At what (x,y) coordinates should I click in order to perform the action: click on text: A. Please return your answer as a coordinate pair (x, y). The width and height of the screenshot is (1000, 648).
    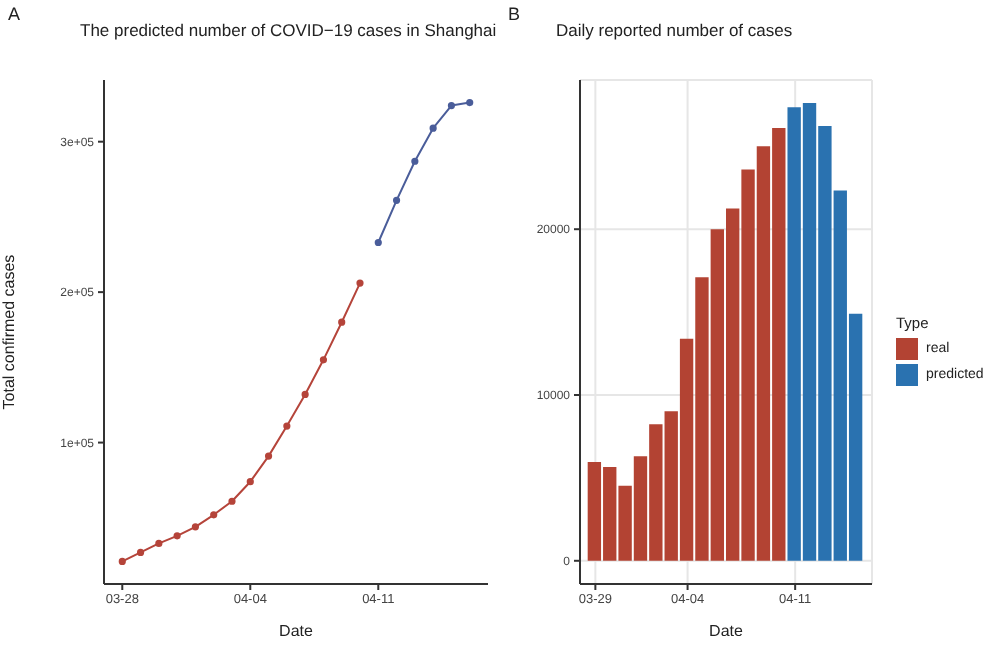
    Looking at the image, I should click on (14, 14).